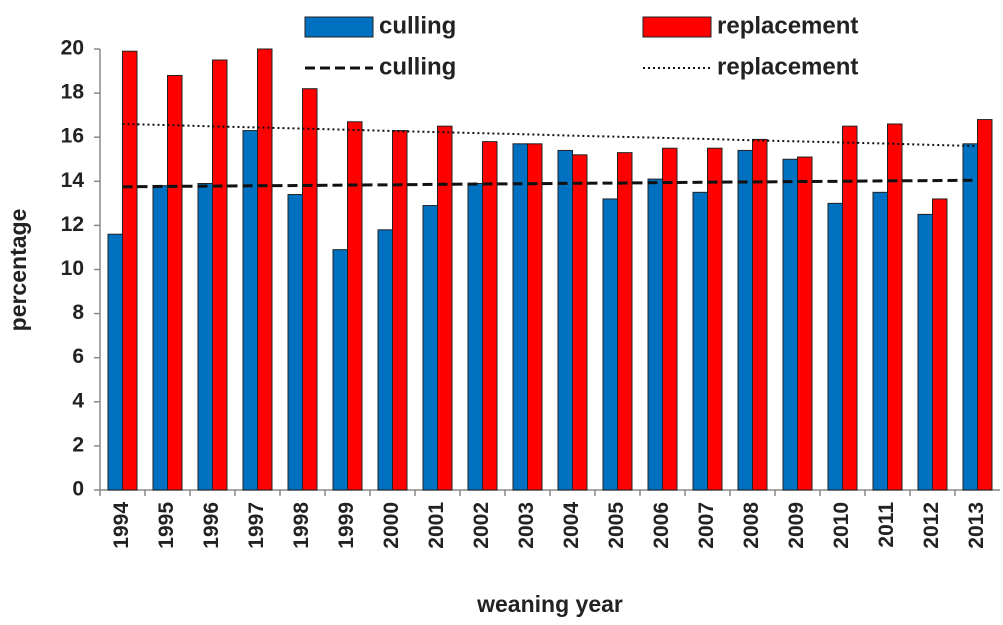  I want to click on y-tick-label: 12, so click(72, 224).